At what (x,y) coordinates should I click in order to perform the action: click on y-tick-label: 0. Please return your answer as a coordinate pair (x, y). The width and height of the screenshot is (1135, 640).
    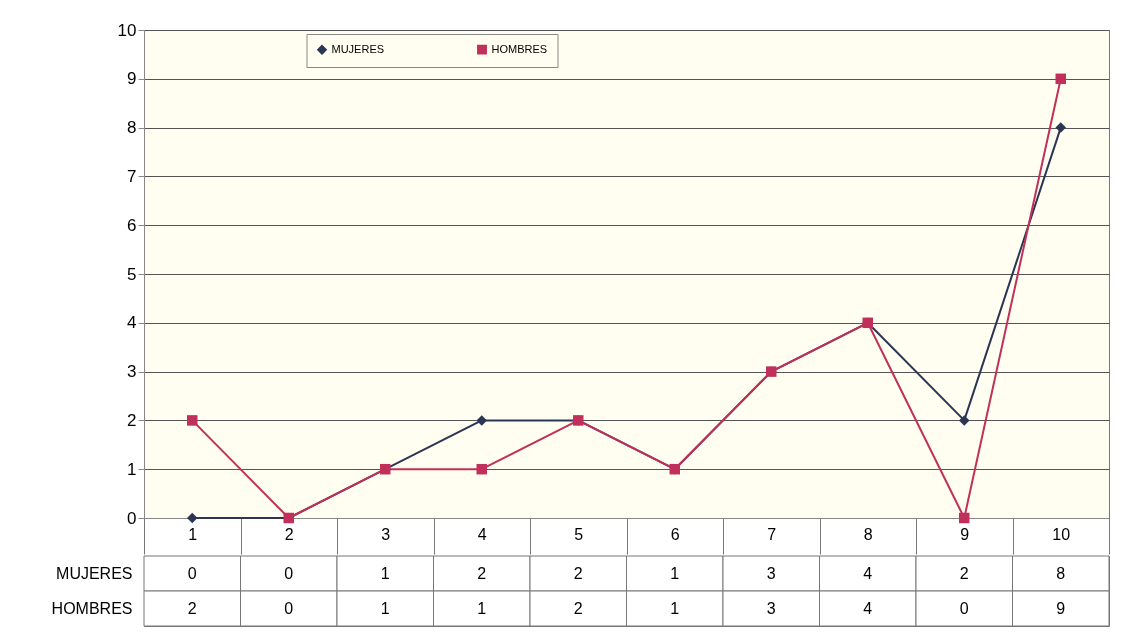
    Looking at the image, I should click on (132, 518).